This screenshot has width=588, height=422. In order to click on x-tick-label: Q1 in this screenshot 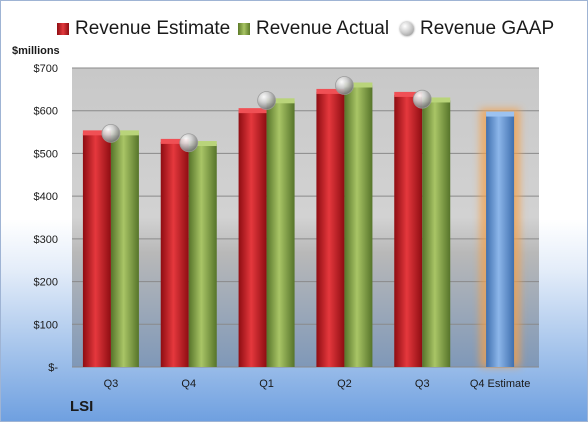, I will do `click(266, 384)`.